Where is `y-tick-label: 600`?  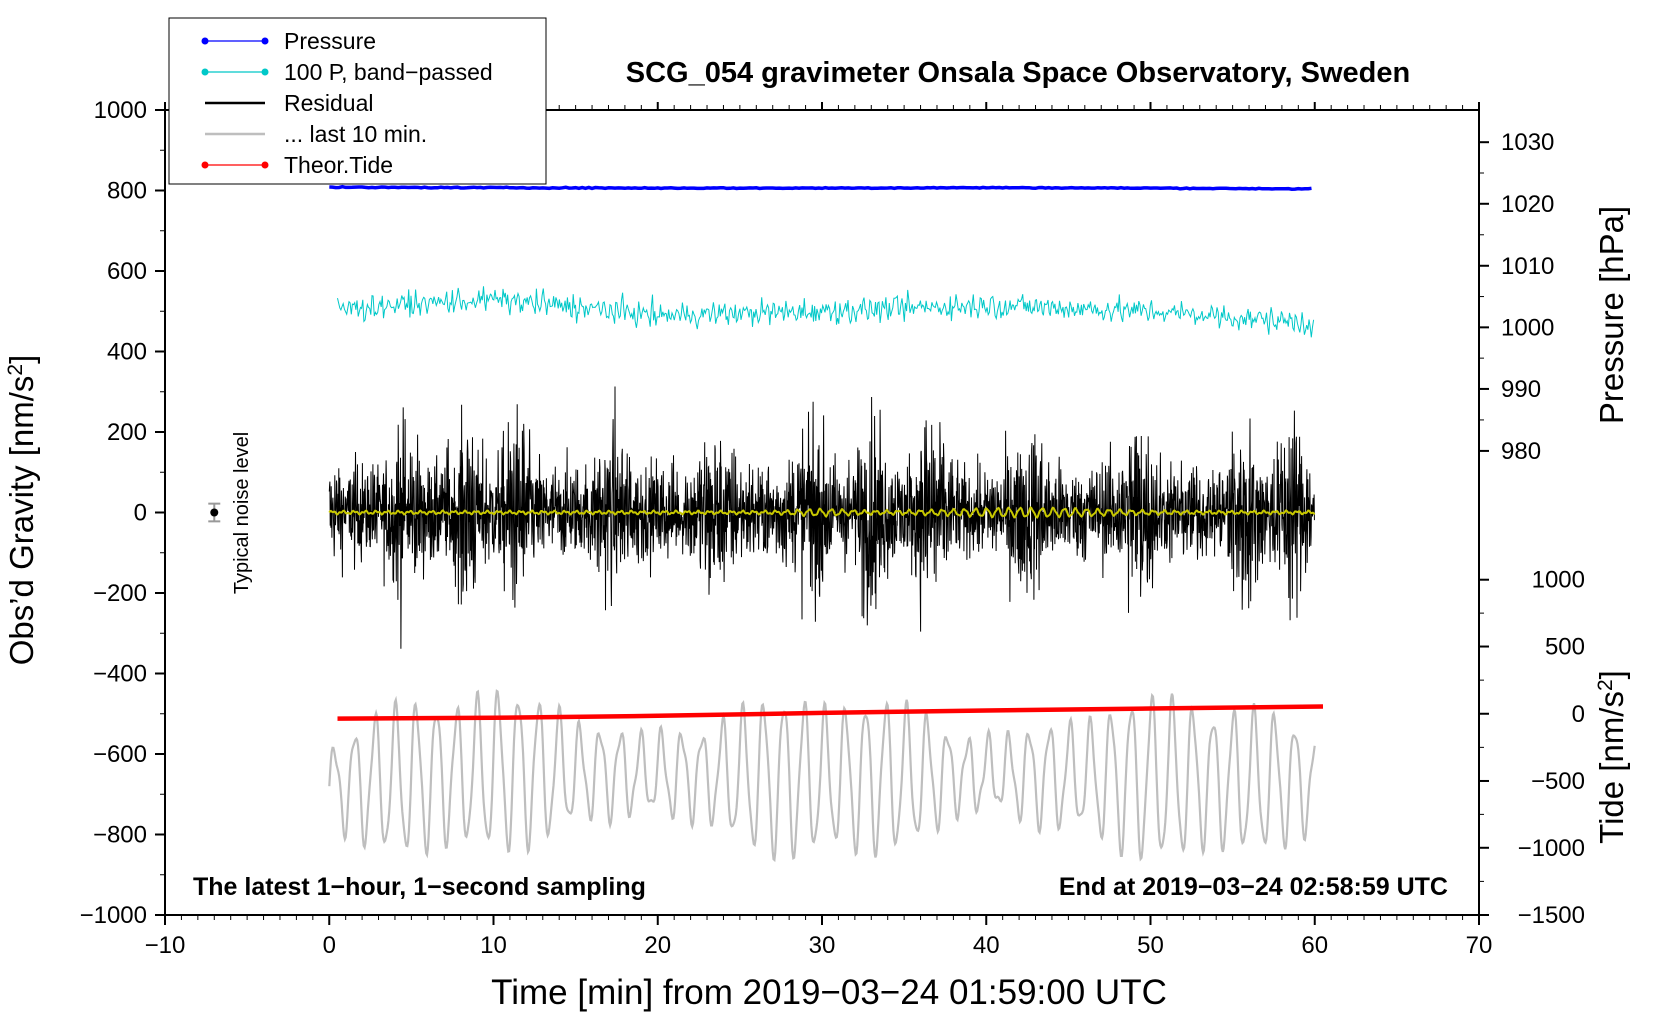 y-tick-label: 600 is located at coordinates (127, 271).